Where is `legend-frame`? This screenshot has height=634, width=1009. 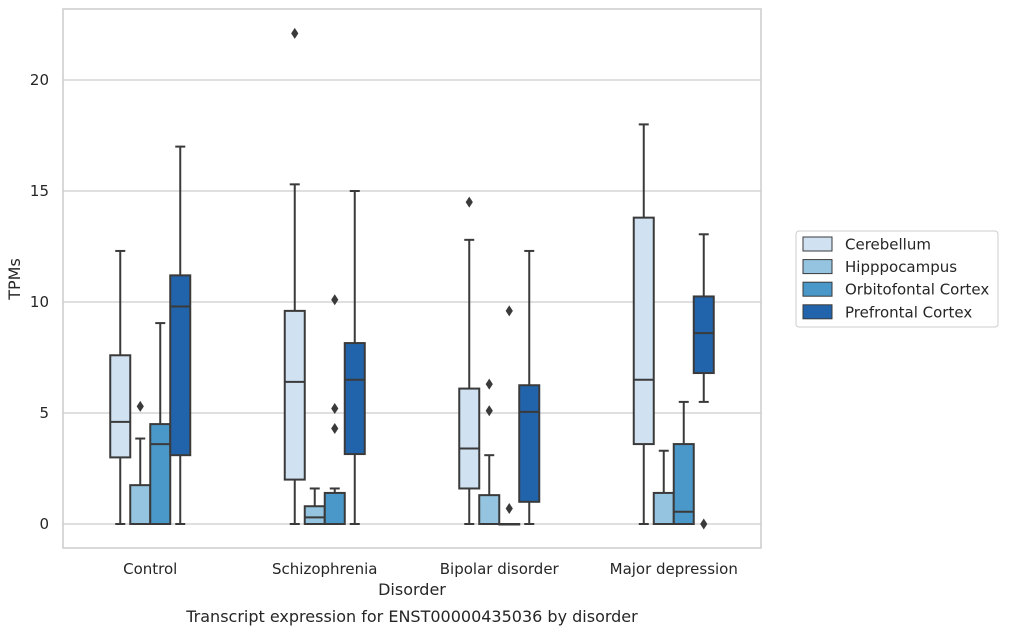
legend-frame is located at coordinates (897, 279).